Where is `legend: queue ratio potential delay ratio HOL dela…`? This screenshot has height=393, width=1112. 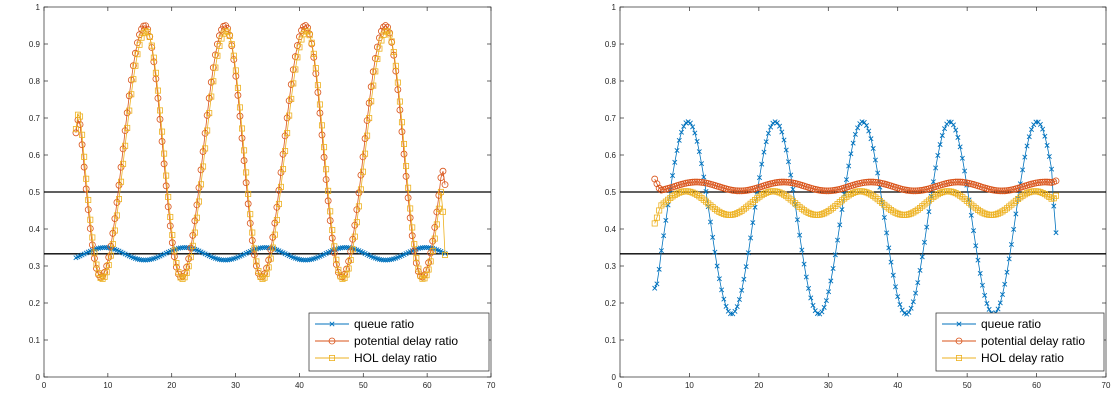
legend: queue ratio potential delay ratio HOL dela… is located at coordinates (399, 342).